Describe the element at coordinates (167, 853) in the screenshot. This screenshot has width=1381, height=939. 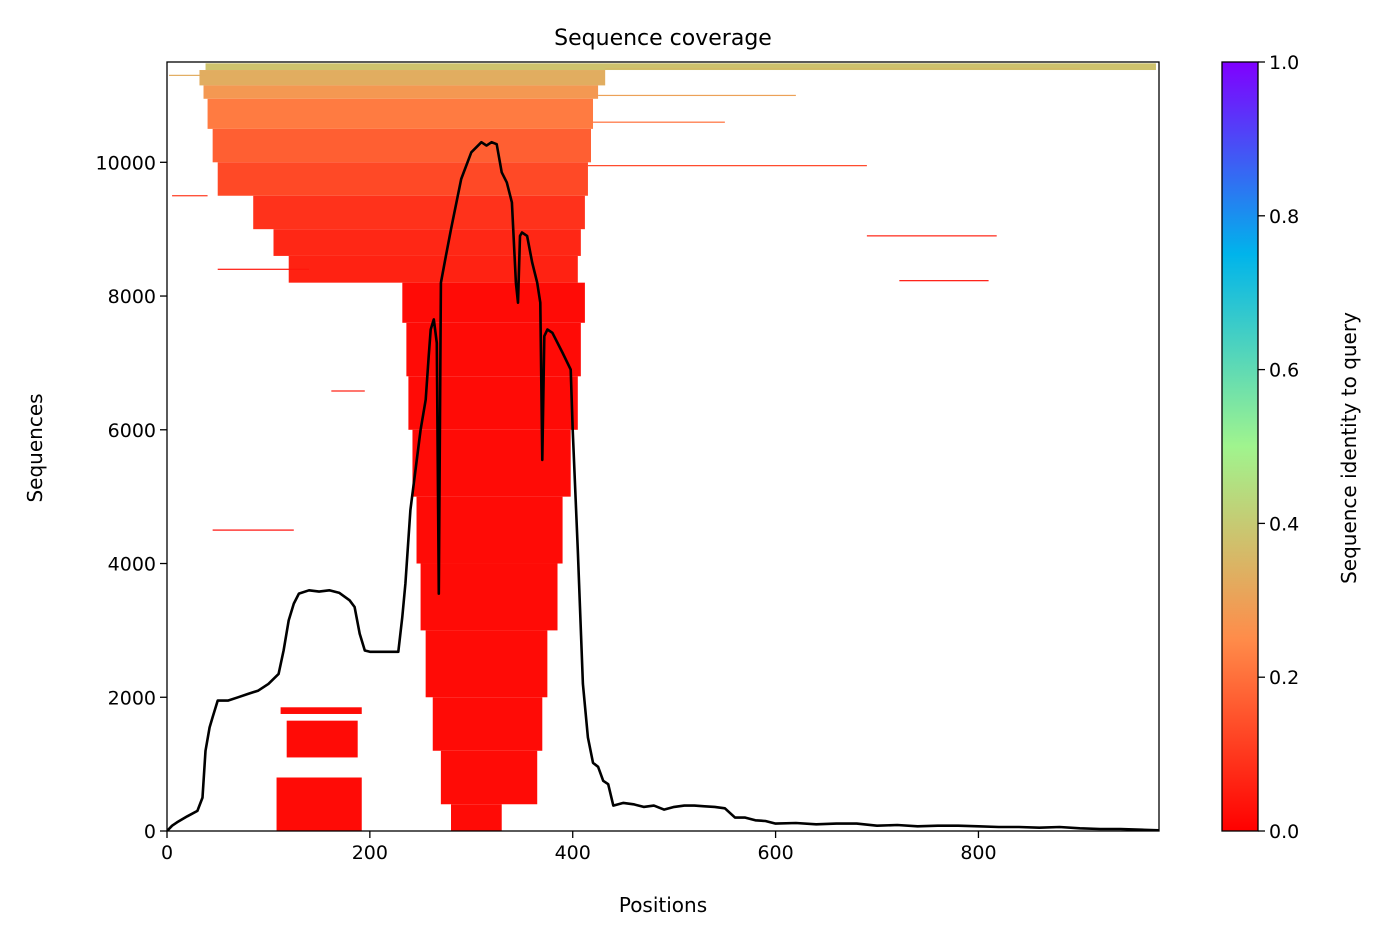
I see `x-tick-label: 0` at that location.